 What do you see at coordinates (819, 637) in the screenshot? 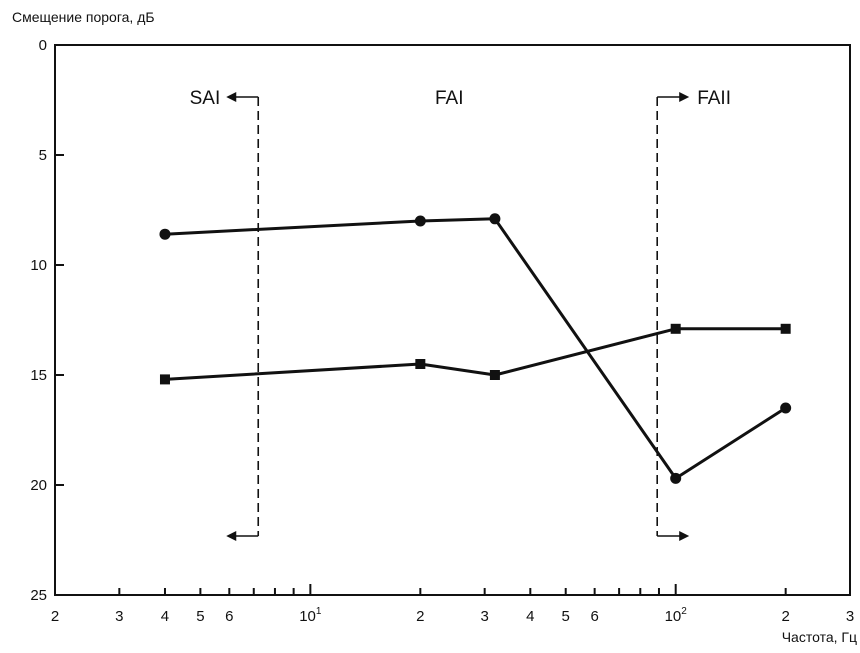
I see `x-axis-label: Частота, Гц` at bounding box center [819, 637].